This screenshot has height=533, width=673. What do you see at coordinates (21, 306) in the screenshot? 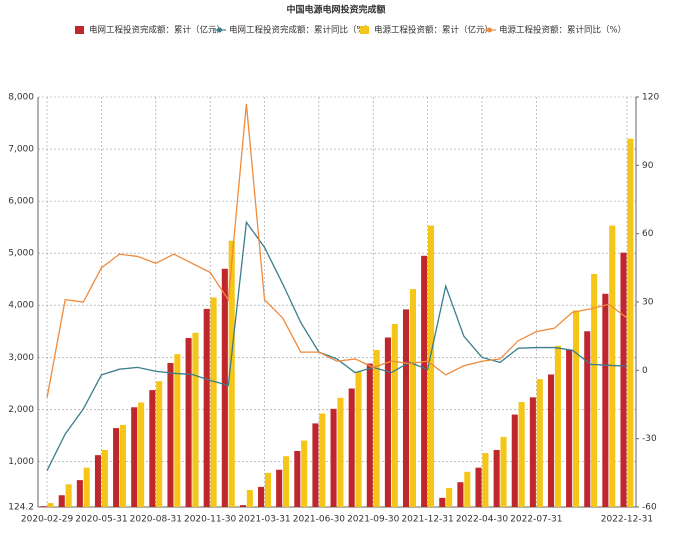
I see `y-tick-label: 4,000` at bounding box center [21, 306].